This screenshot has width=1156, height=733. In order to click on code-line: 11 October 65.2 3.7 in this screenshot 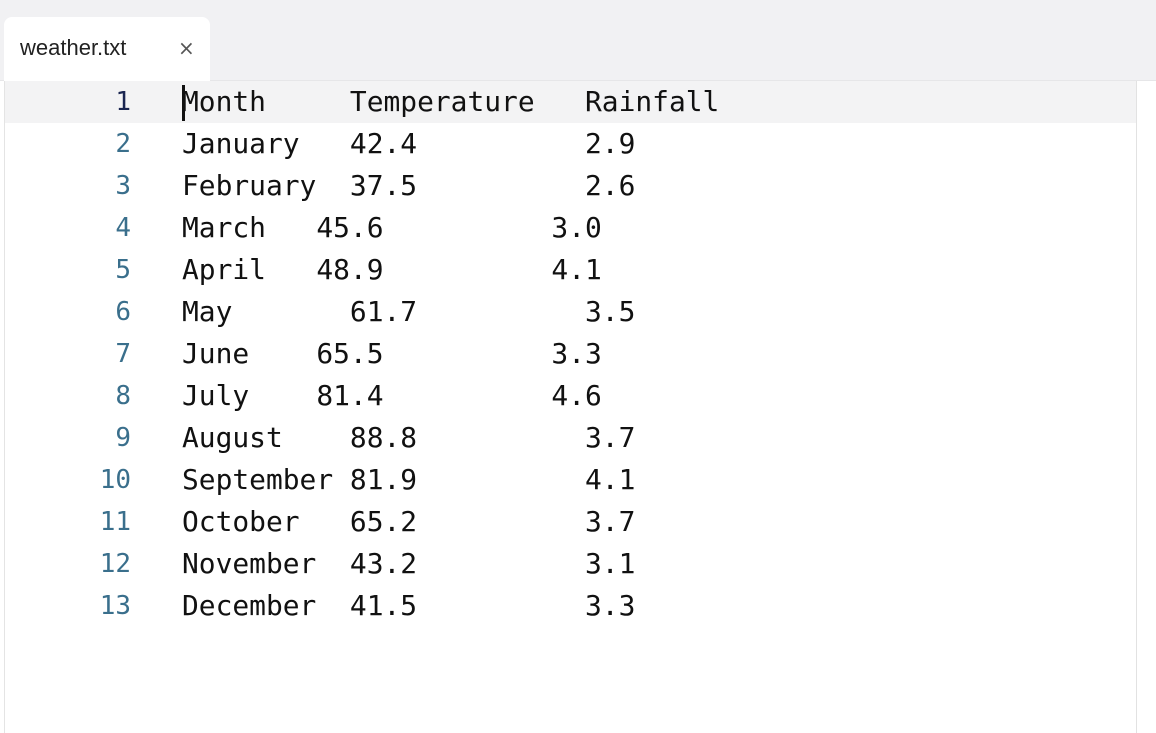, I will do `click(571, 522)`.